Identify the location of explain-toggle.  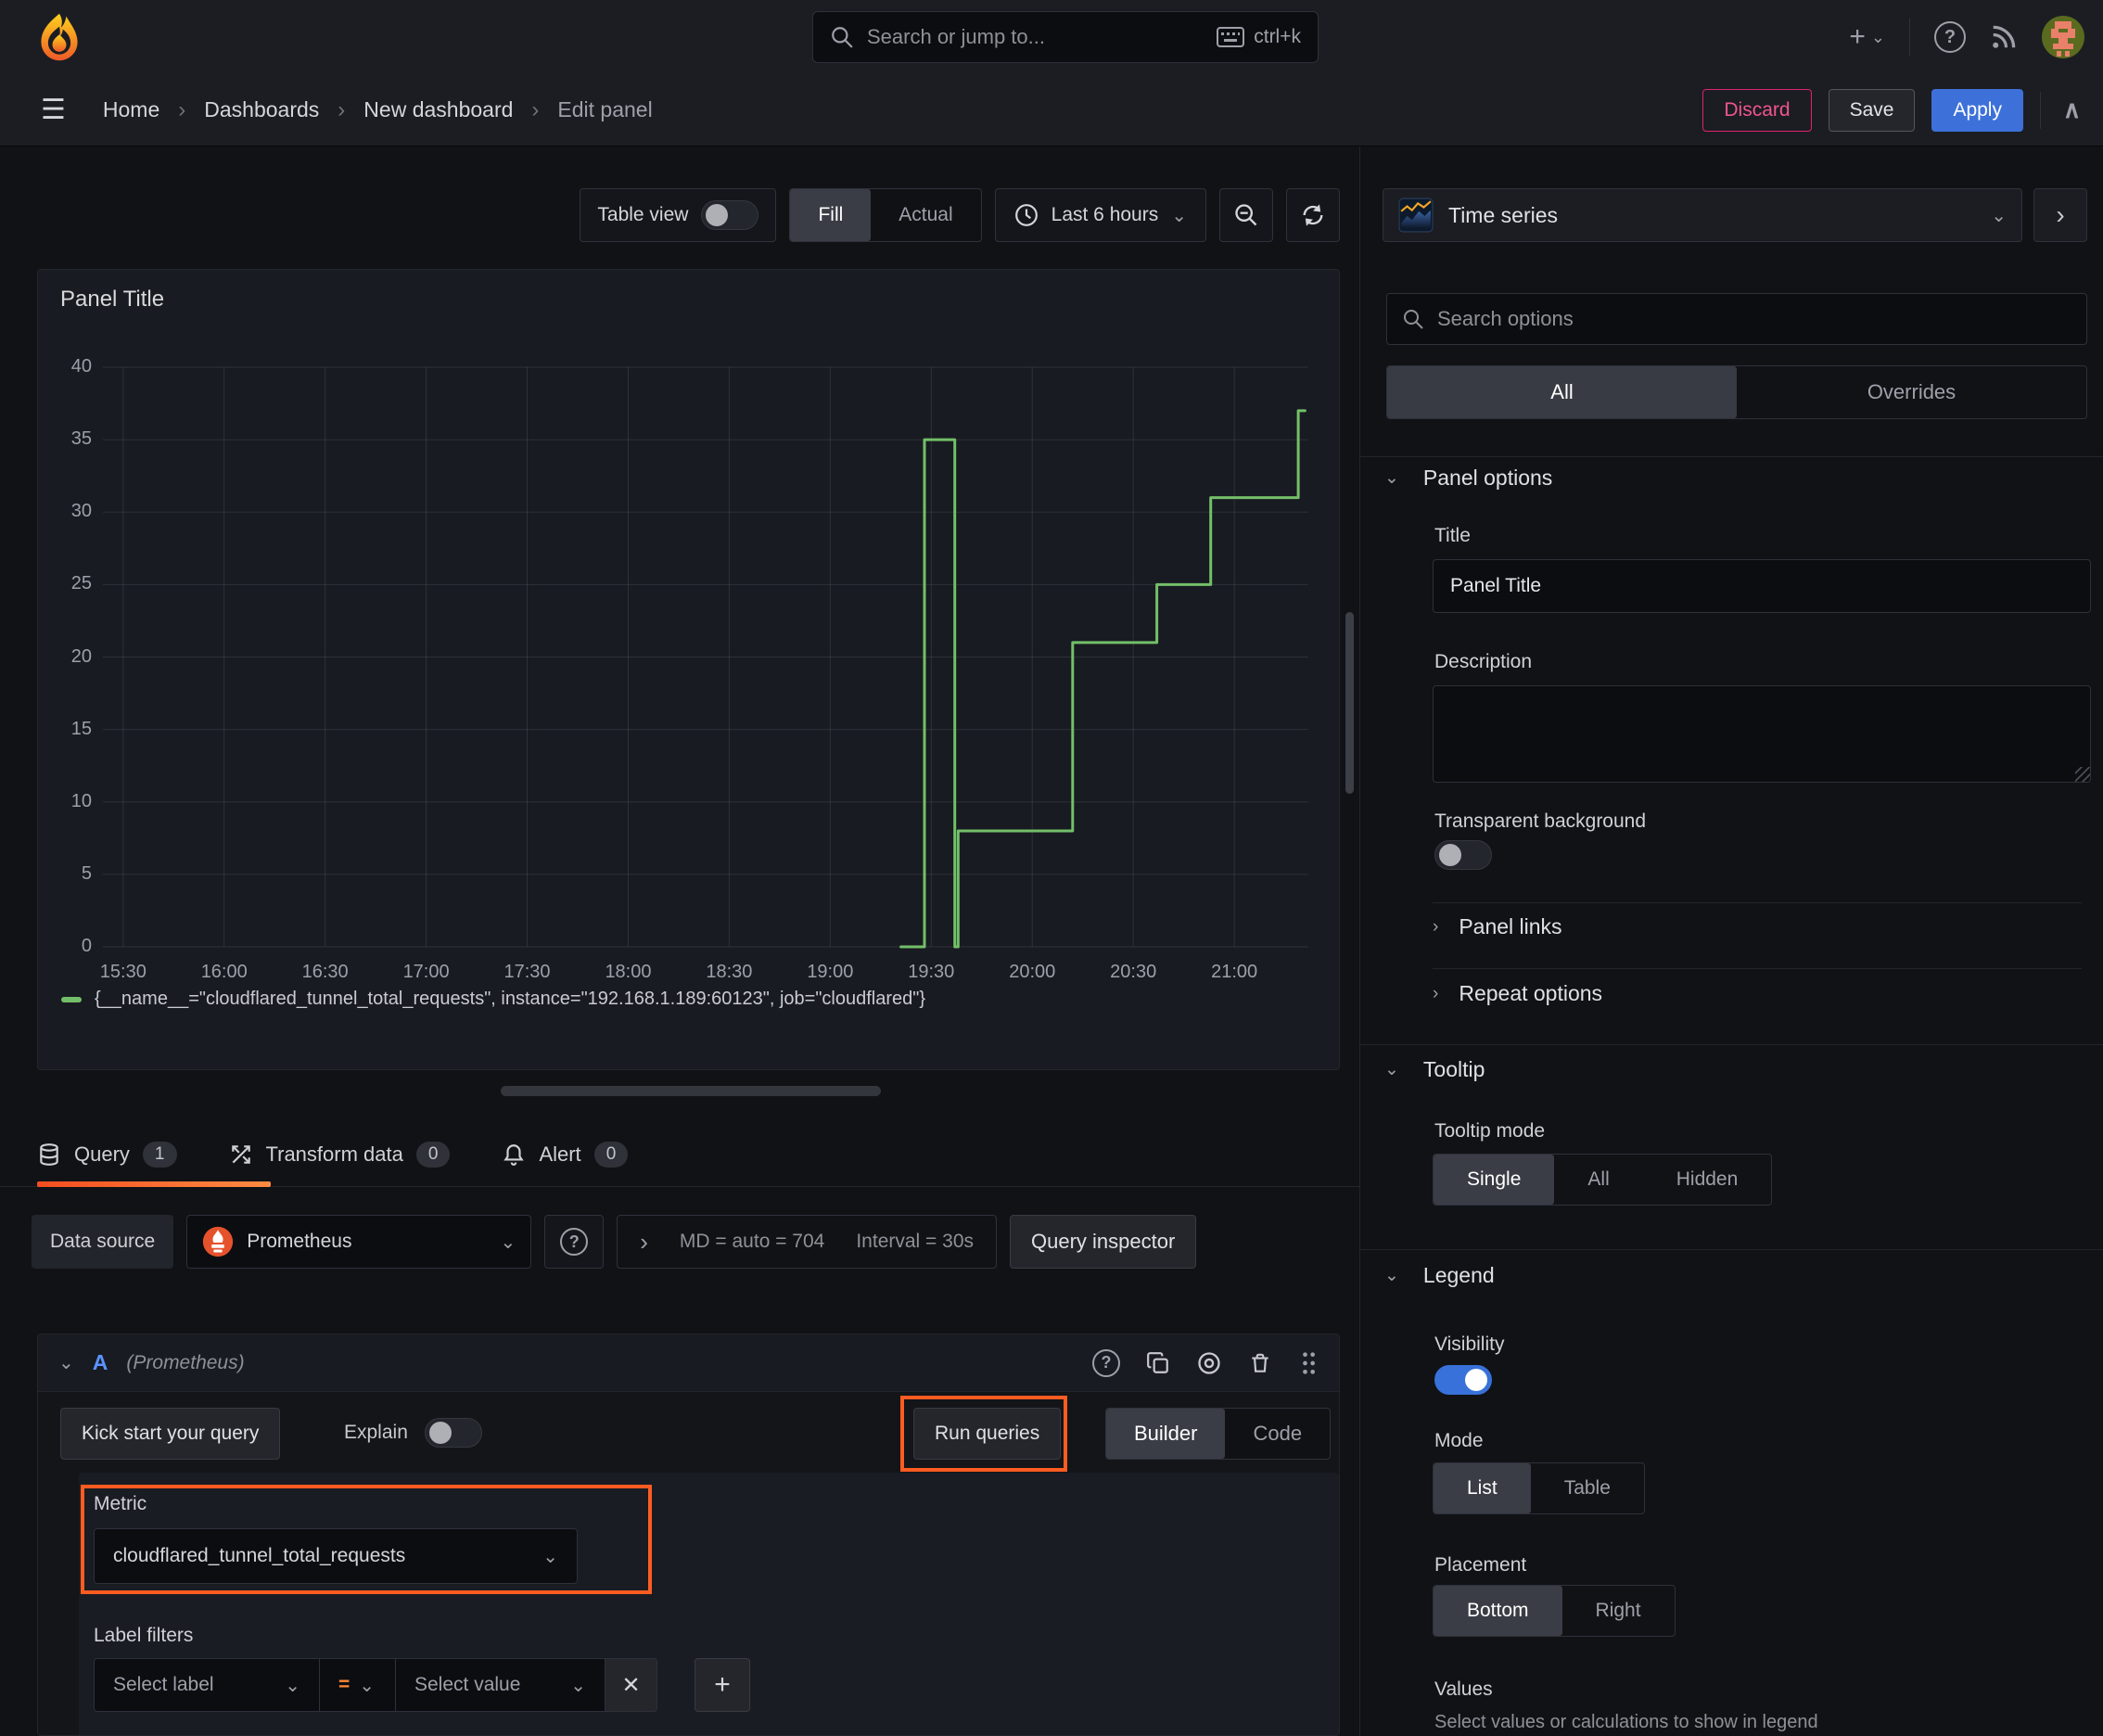
(453, 1433).